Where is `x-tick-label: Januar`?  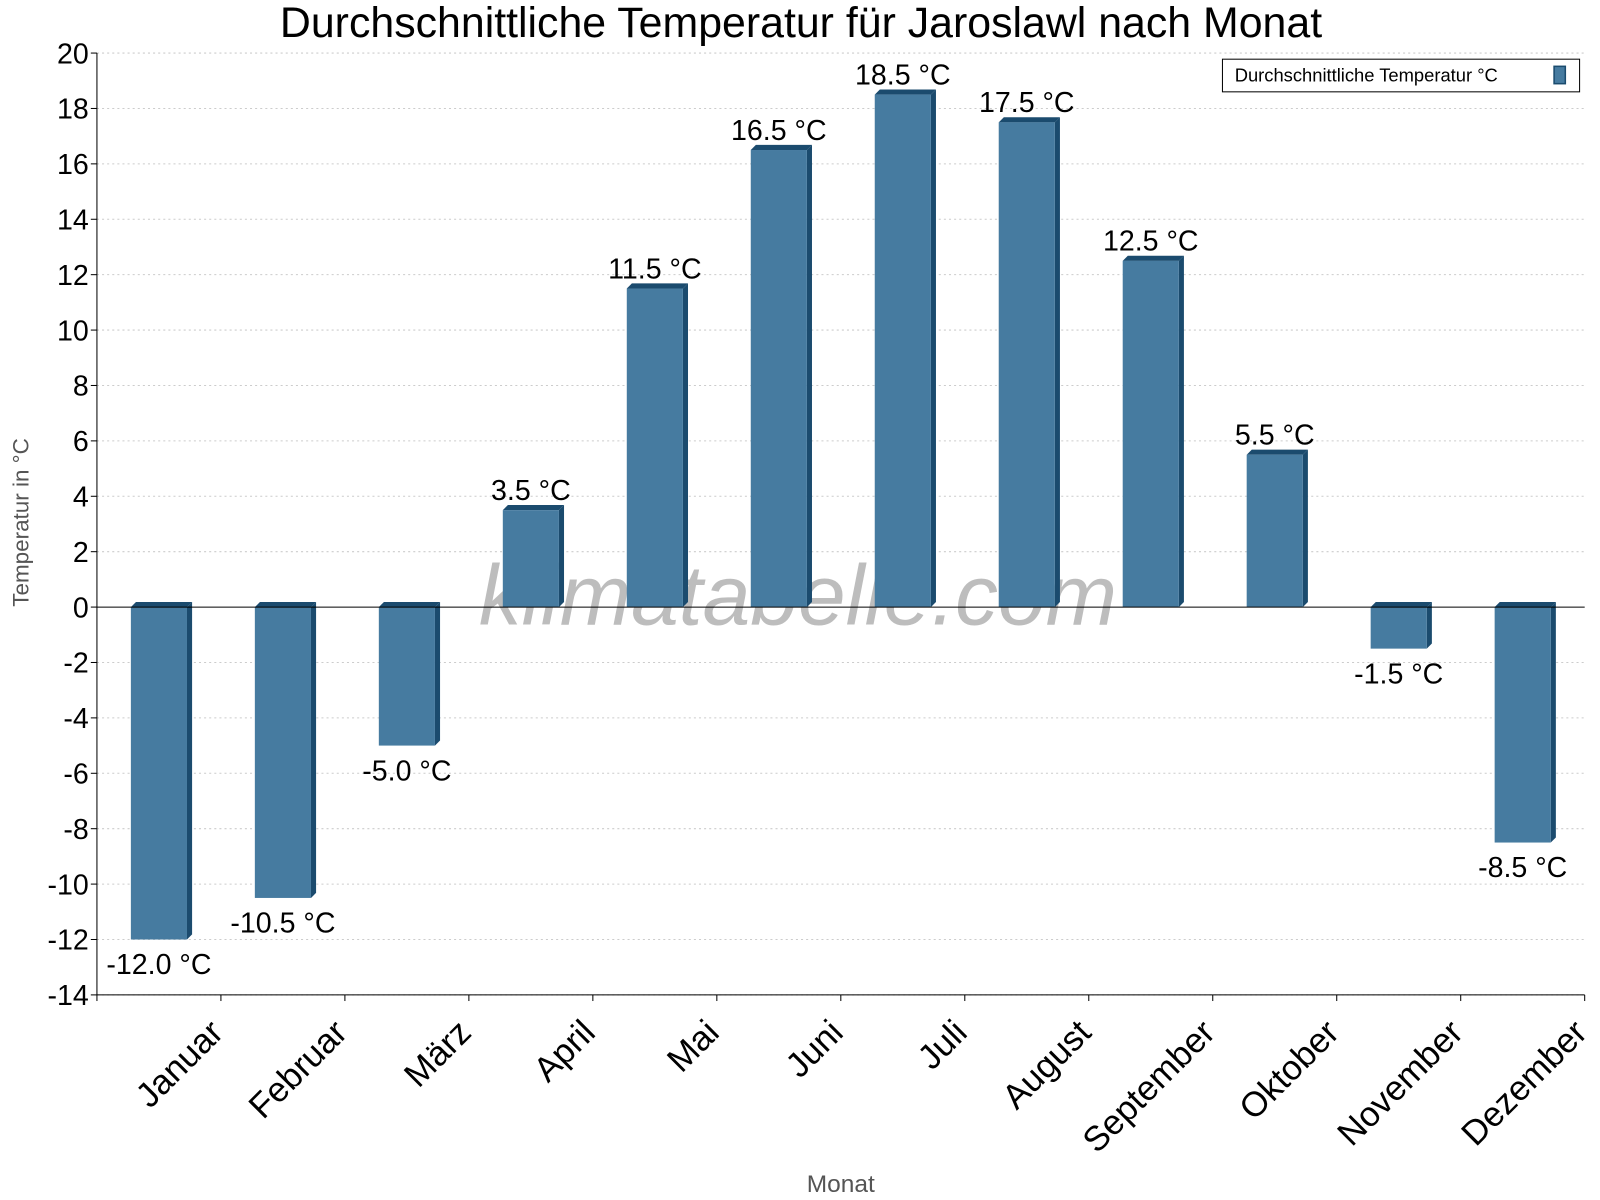
x-tick-label: Januar is located at coordinates (180, 1064).